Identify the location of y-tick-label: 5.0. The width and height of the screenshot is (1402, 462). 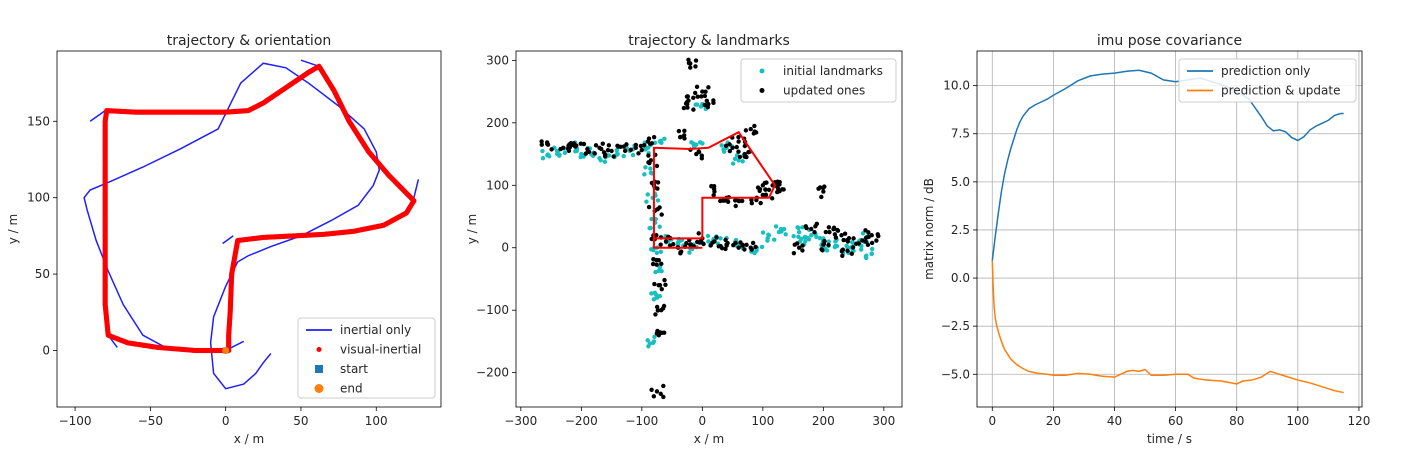
(960, 182).